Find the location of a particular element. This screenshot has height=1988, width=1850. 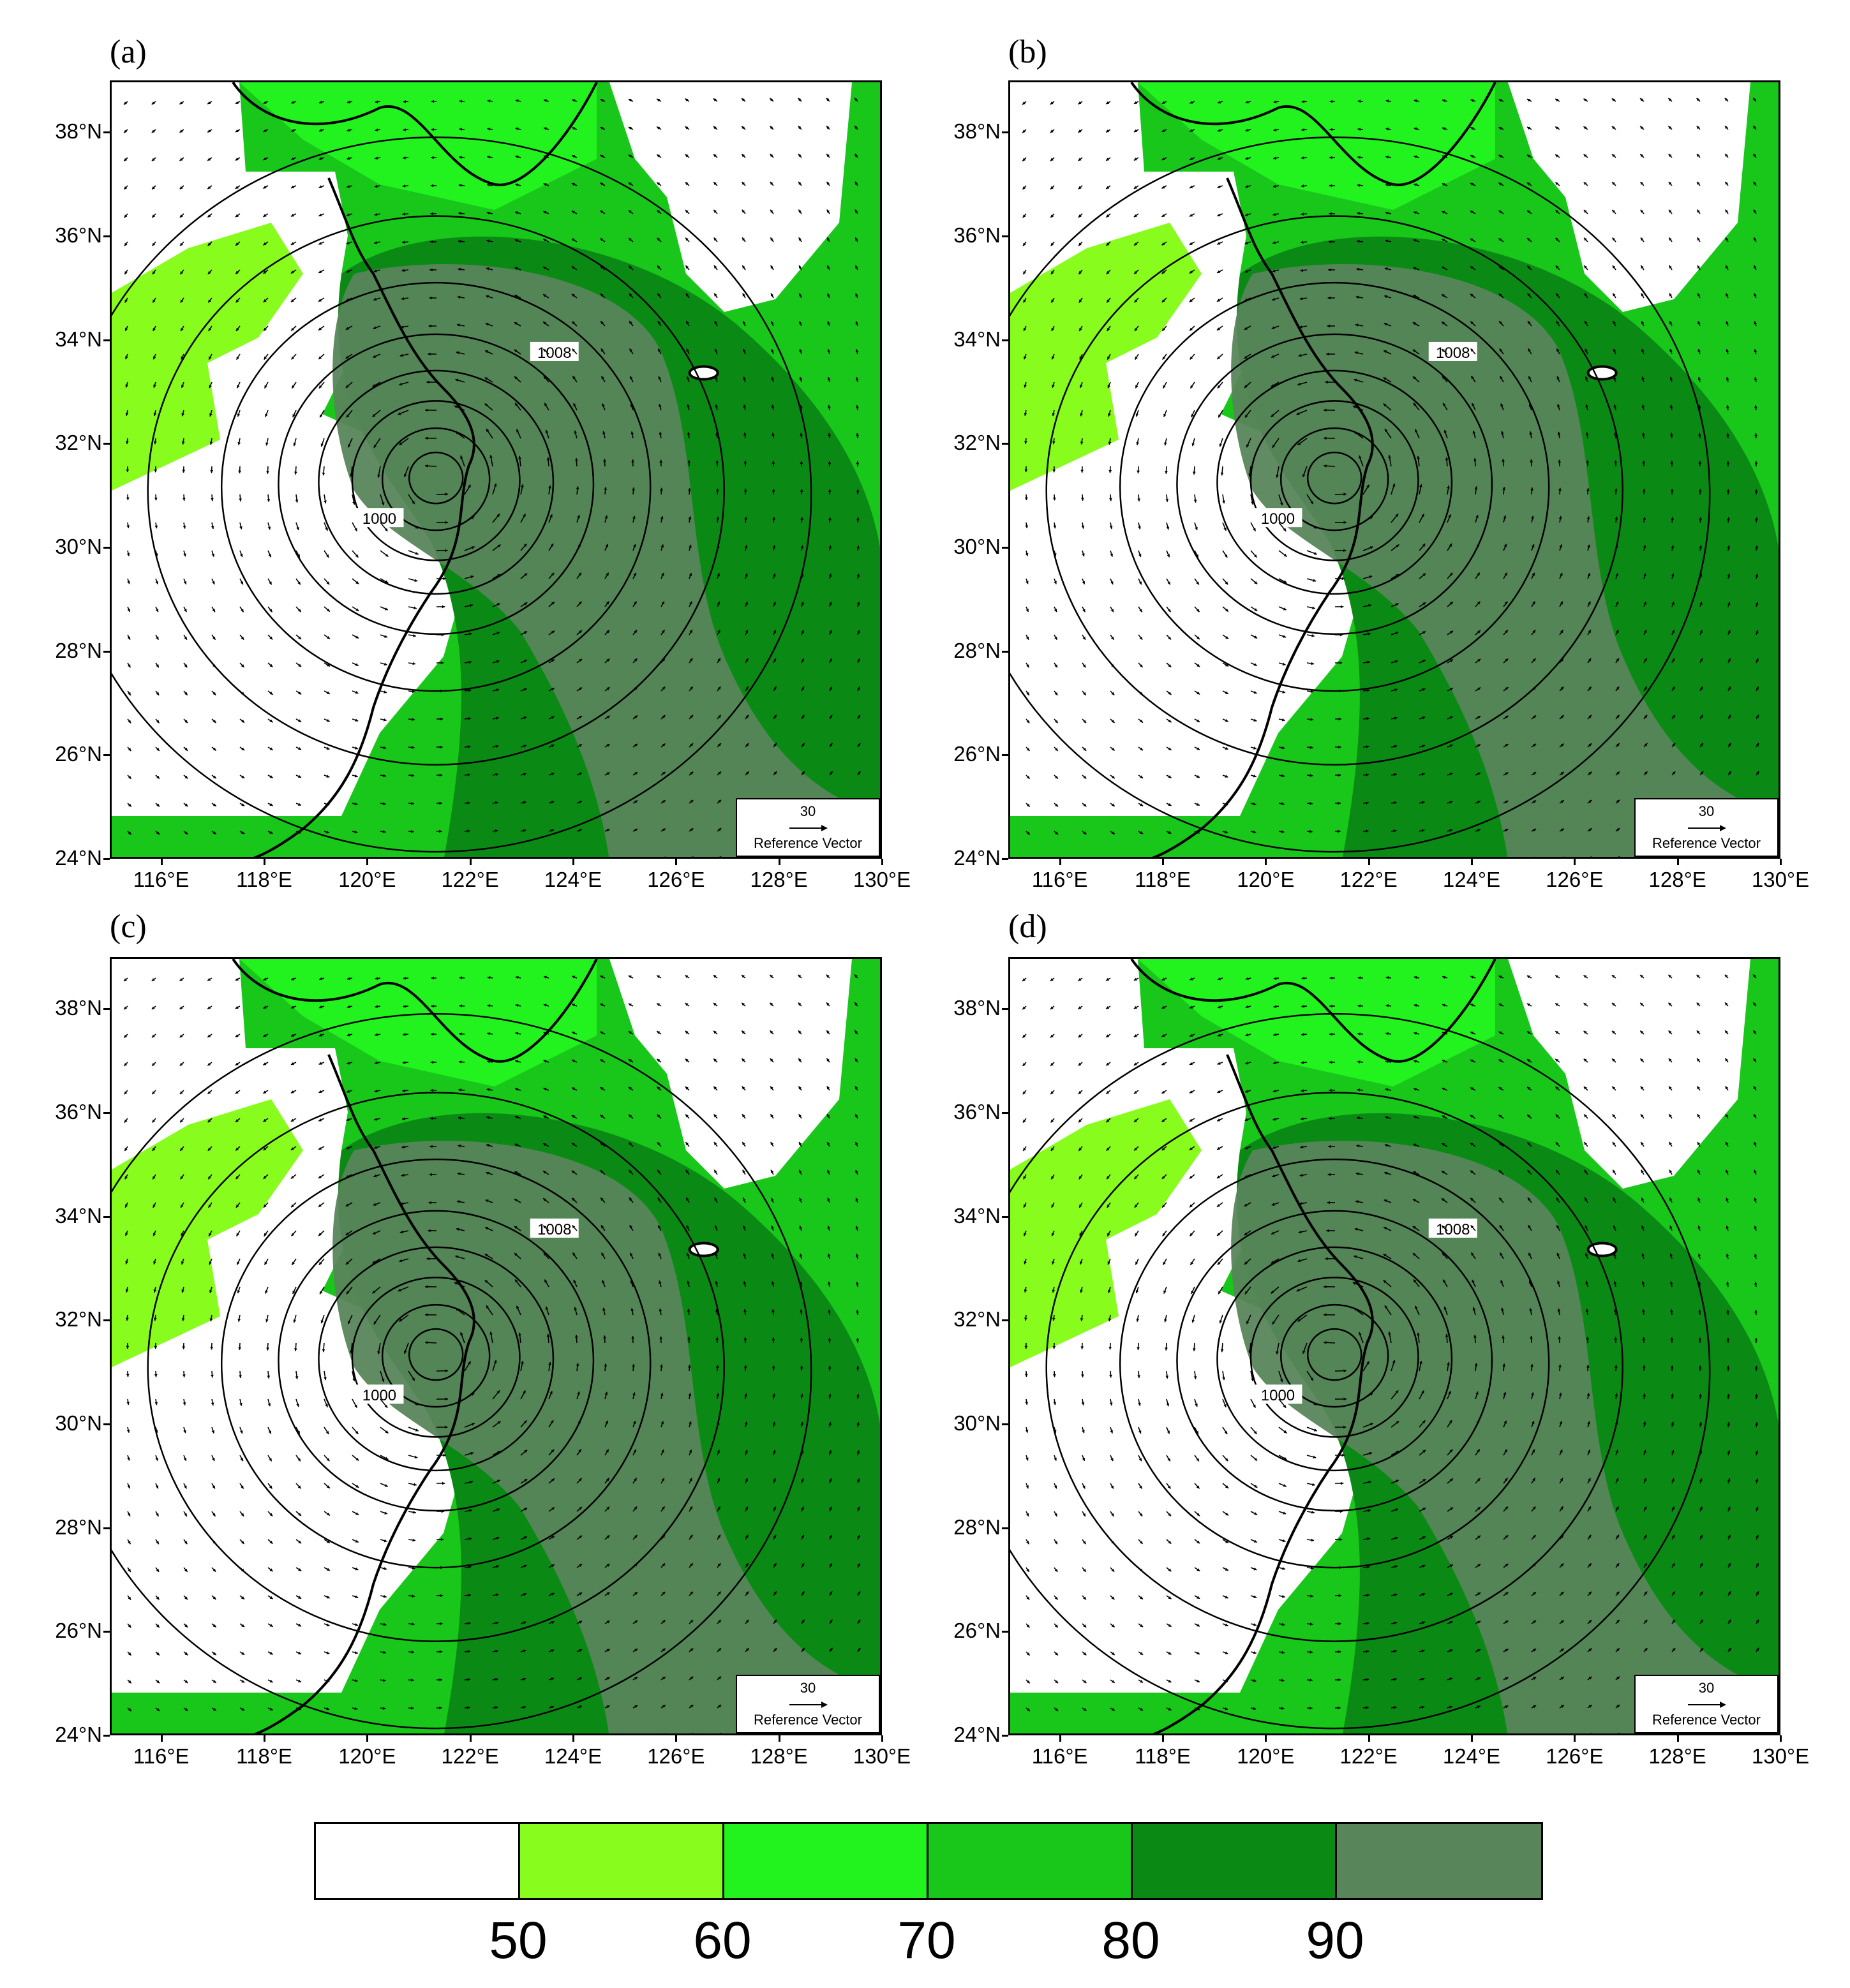

land-korea is located at coordinates (730, 197).